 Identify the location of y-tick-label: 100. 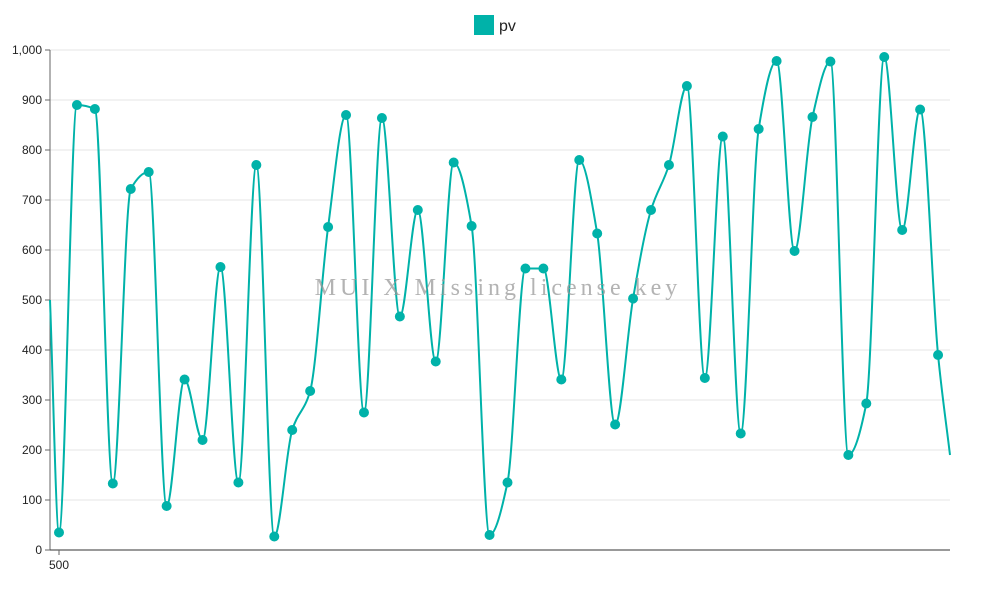
(32, 500).